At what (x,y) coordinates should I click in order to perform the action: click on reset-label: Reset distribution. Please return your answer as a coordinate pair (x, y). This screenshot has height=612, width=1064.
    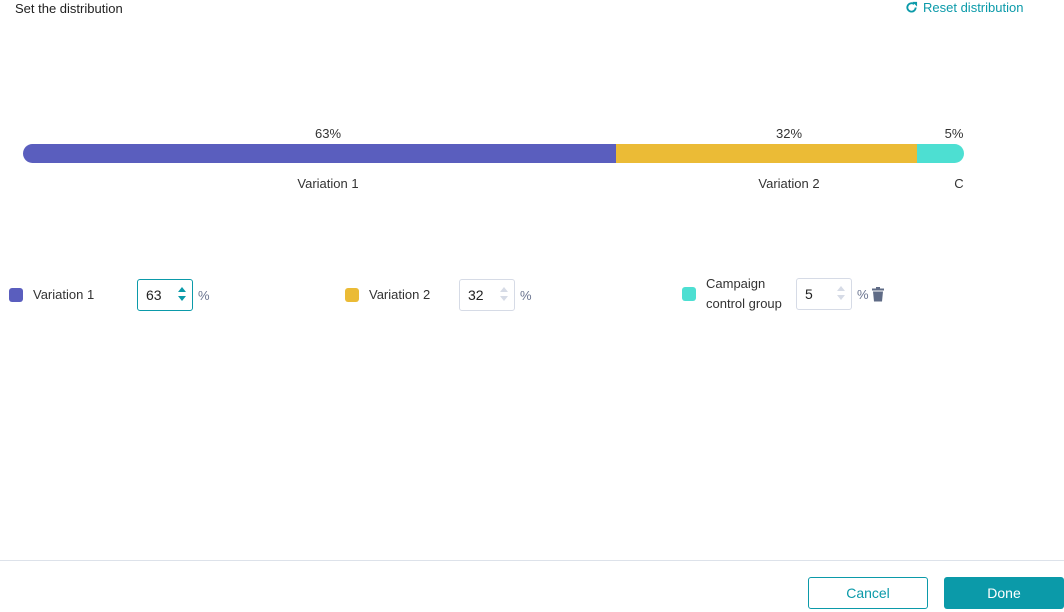
    Looking at the image, I should click on (973, 7).